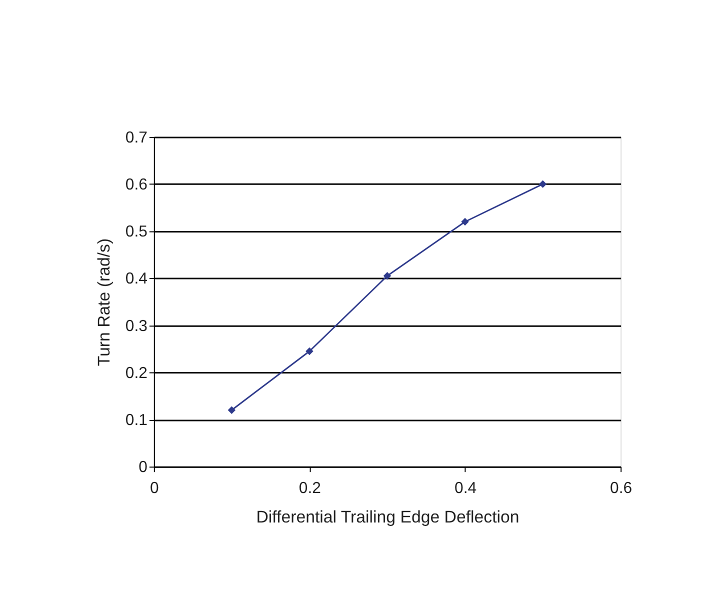 The image size is (702, 602). I want to click on y-tick-label: 0.3, so click(136, 326).